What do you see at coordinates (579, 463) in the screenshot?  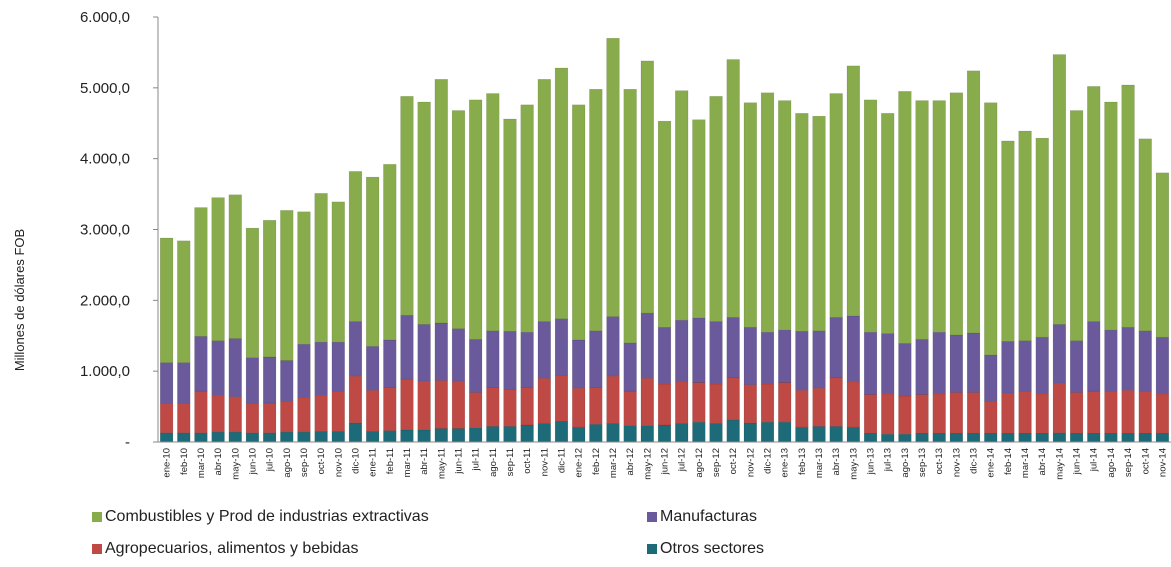 I see `x-tick-label: ene-12` at bounding box center [579, 463].